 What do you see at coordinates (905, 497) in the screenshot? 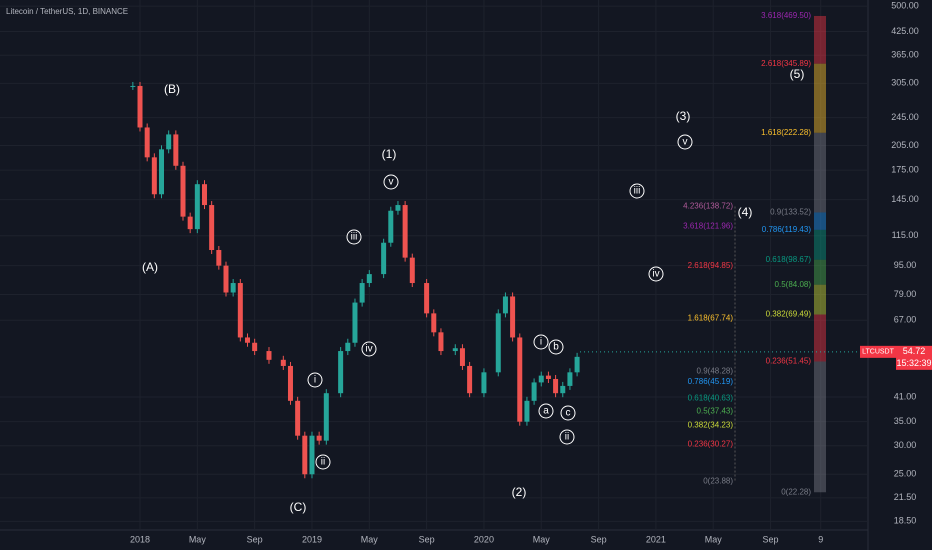
I see `y-tick-label: 21.50` at bounding box center [905, 497].